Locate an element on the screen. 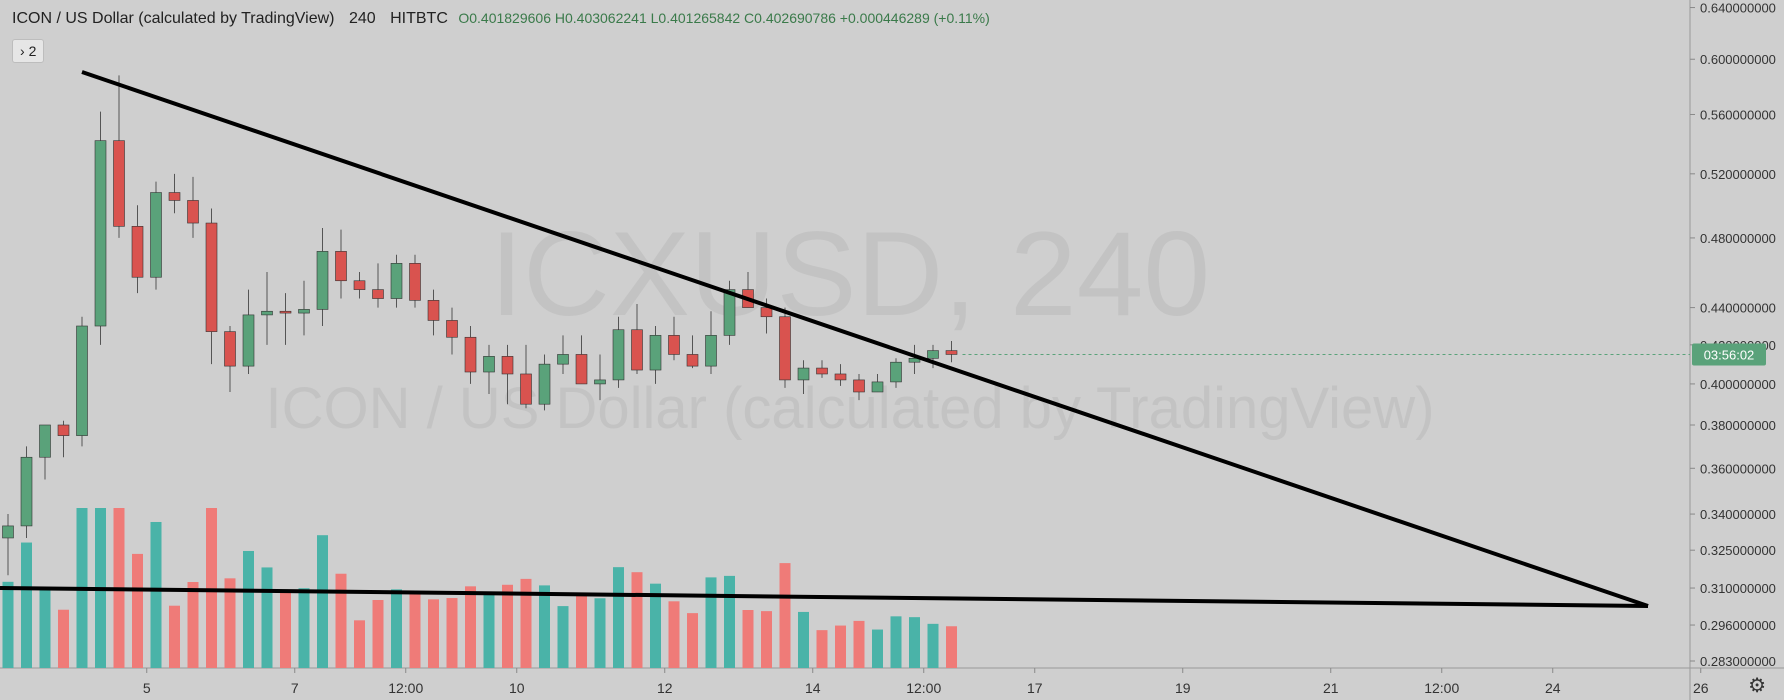 The image size is (1784, 700). price-tick-label: 0.640000000 is located at coordinates (1738, 8).